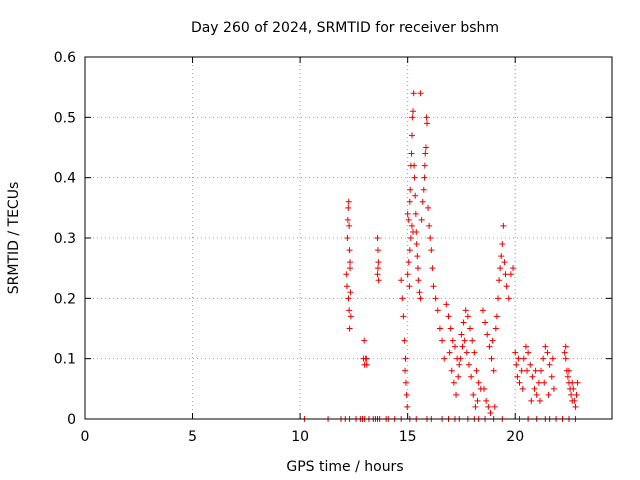  Describe the element at coordinates (300, 437) in the screenshot. I see `x-tick-label: 10` at that location.